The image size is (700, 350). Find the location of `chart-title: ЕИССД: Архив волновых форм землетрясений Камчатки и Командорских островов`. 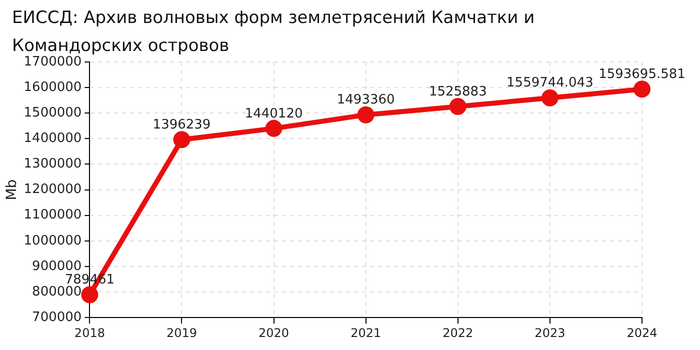

chart-title: ЕИССД: Архив волновых форм землетрясений Камчатки и Командорских островов is located at coordinates (274, 31).